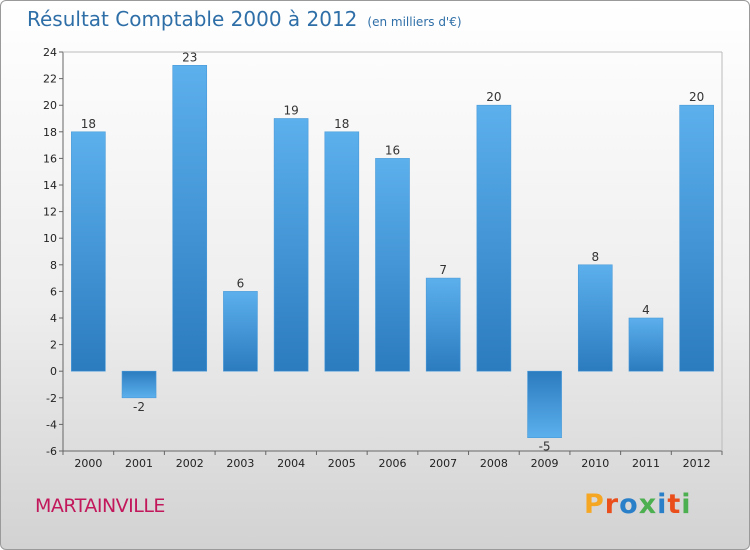 This screenshot has height=550, width=750. Describe the element at coordinates (51, 451) in the screenshot. I see `y-tick-label: -6` at that location.